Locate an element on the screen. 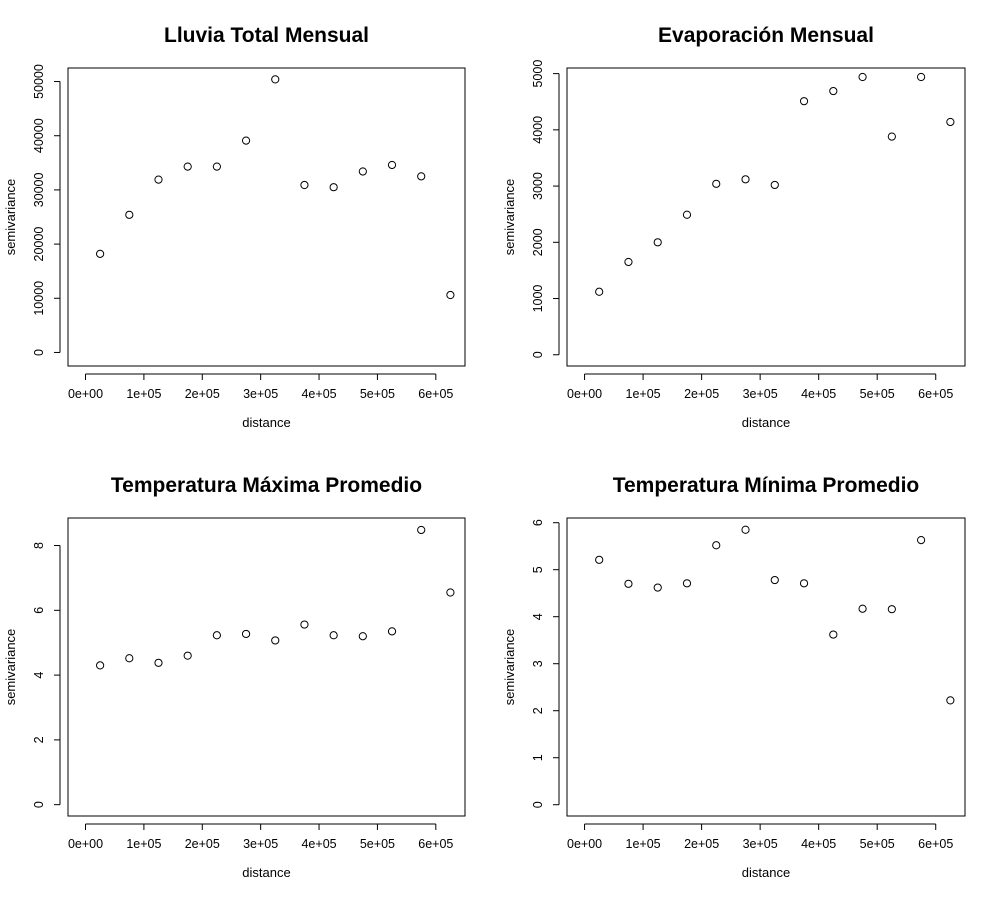  y-tick-label: 5 is located at coordinates (538, 569).